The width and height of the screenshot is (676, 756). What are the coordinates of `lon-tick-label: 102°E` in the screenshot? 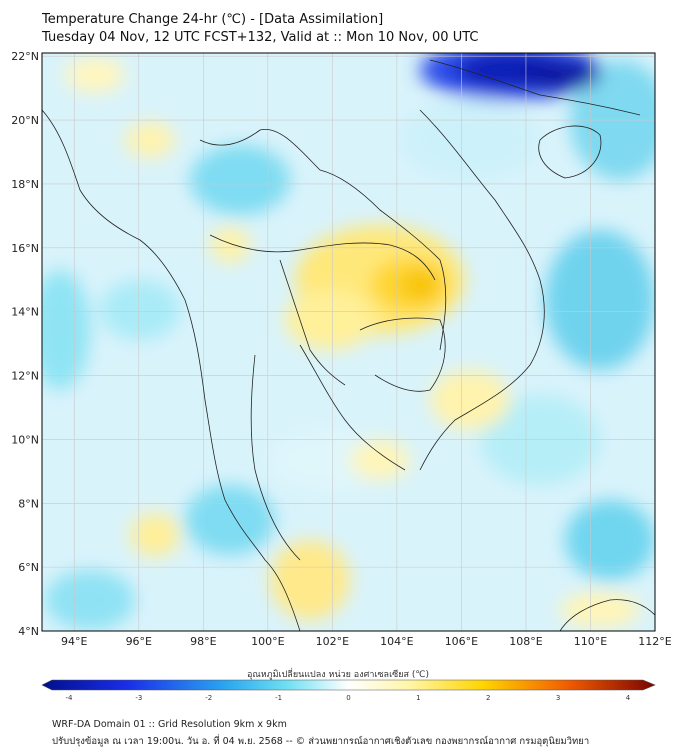 It's located at (332, 641).